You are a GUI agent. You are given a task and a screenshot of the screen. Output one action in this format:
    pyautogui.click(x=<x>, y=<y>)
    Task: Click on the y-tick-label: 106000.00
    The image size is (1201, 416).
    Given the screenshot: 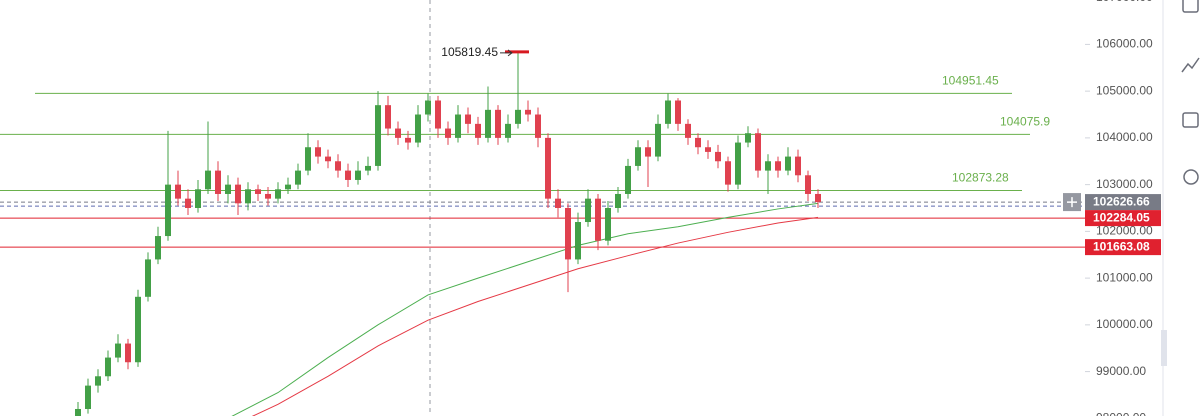 What is the action you would take?
    pyautogui.click(x=1124, y=44)
    